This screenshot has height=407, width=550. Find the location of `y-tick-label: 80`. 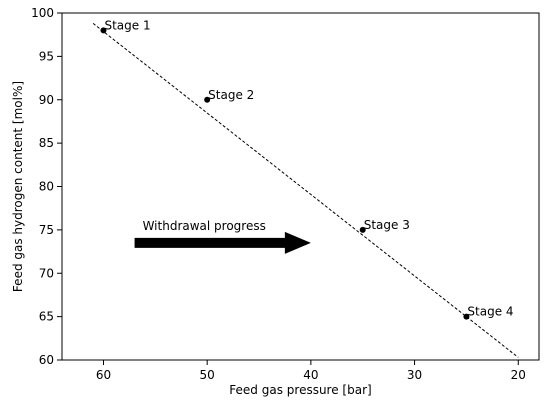

y-tick-label: 80 is located at coordinates (46, 187).